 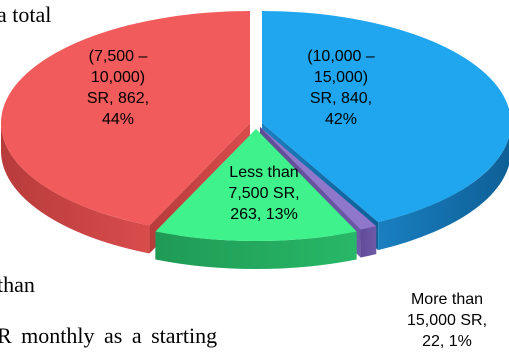 What do you see at coordinates (263, 172) in the screenshot?
I see `pie-label-line: Less than` at bounding box center [263, 172].